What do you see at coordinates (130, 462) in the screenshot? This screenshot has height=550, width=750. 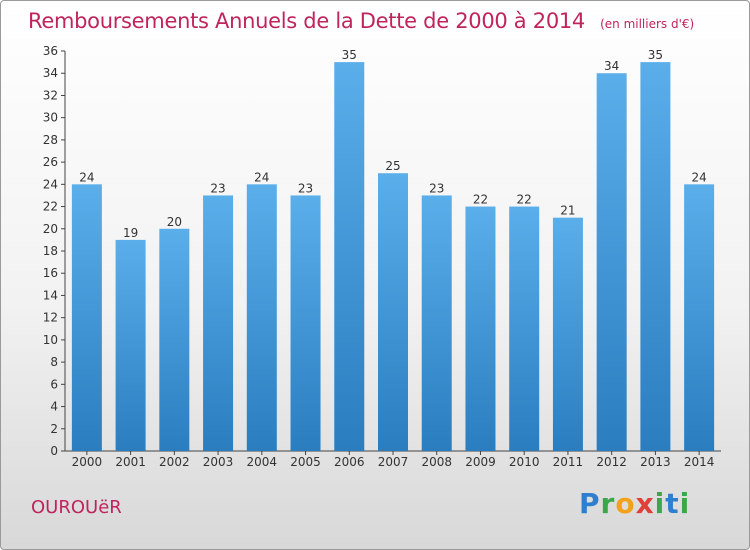 I see `x-tick-label: 2001` at bounding box center [130, 462].